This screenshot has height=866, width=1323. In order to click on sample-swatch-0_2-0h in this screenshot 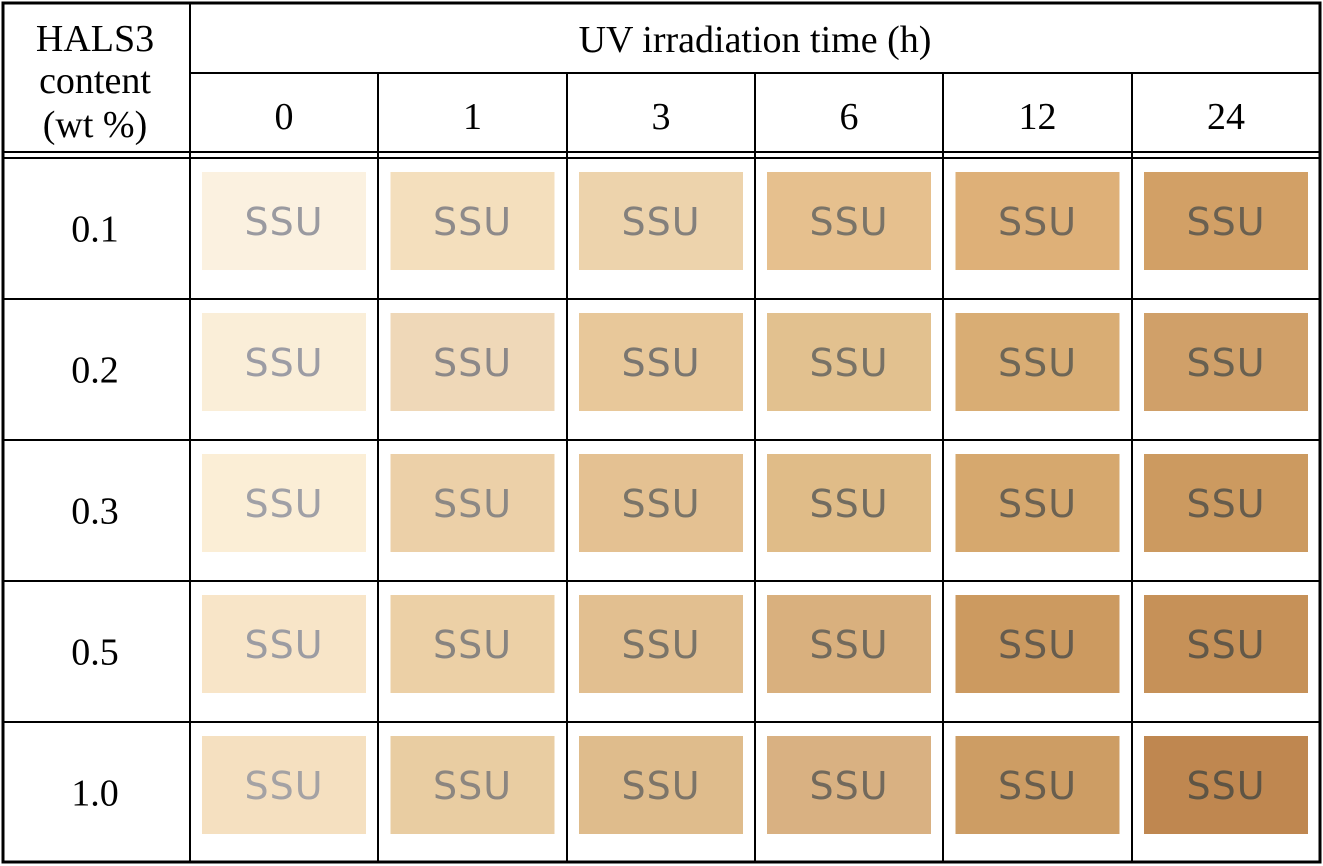, I will do `click(284, 362)`.